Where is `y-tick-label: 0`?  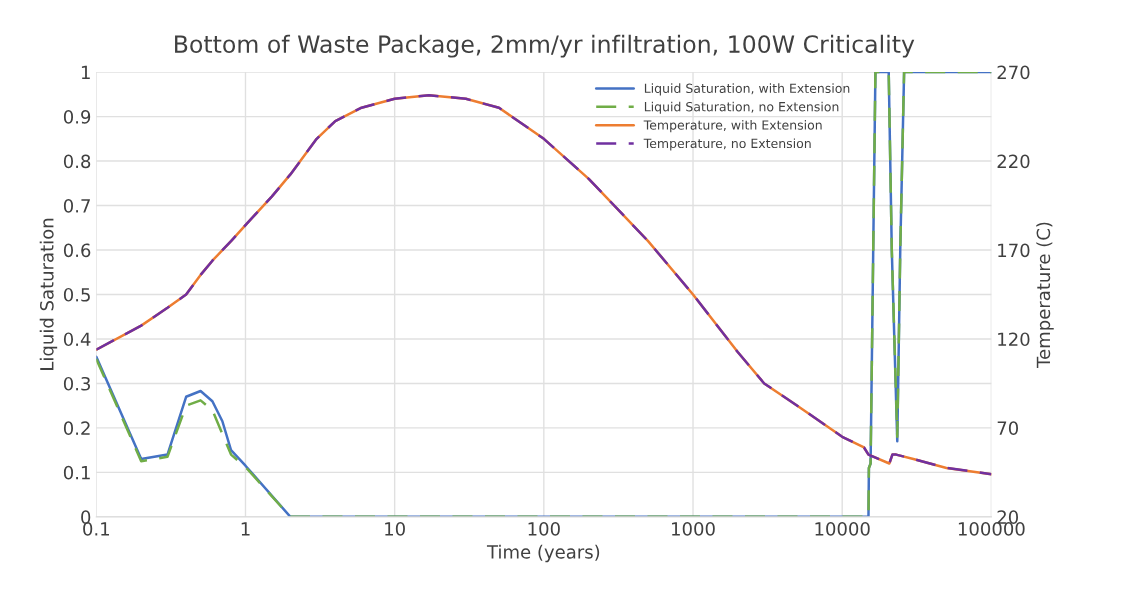
y-tick-label: 0 is located at coordinates (86, 517).